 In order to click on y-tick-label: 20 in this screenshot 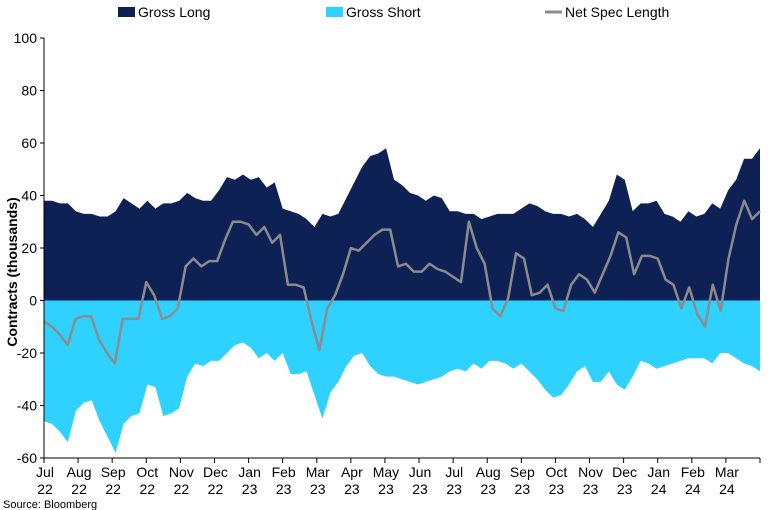, I will do `click(29, 248)`.